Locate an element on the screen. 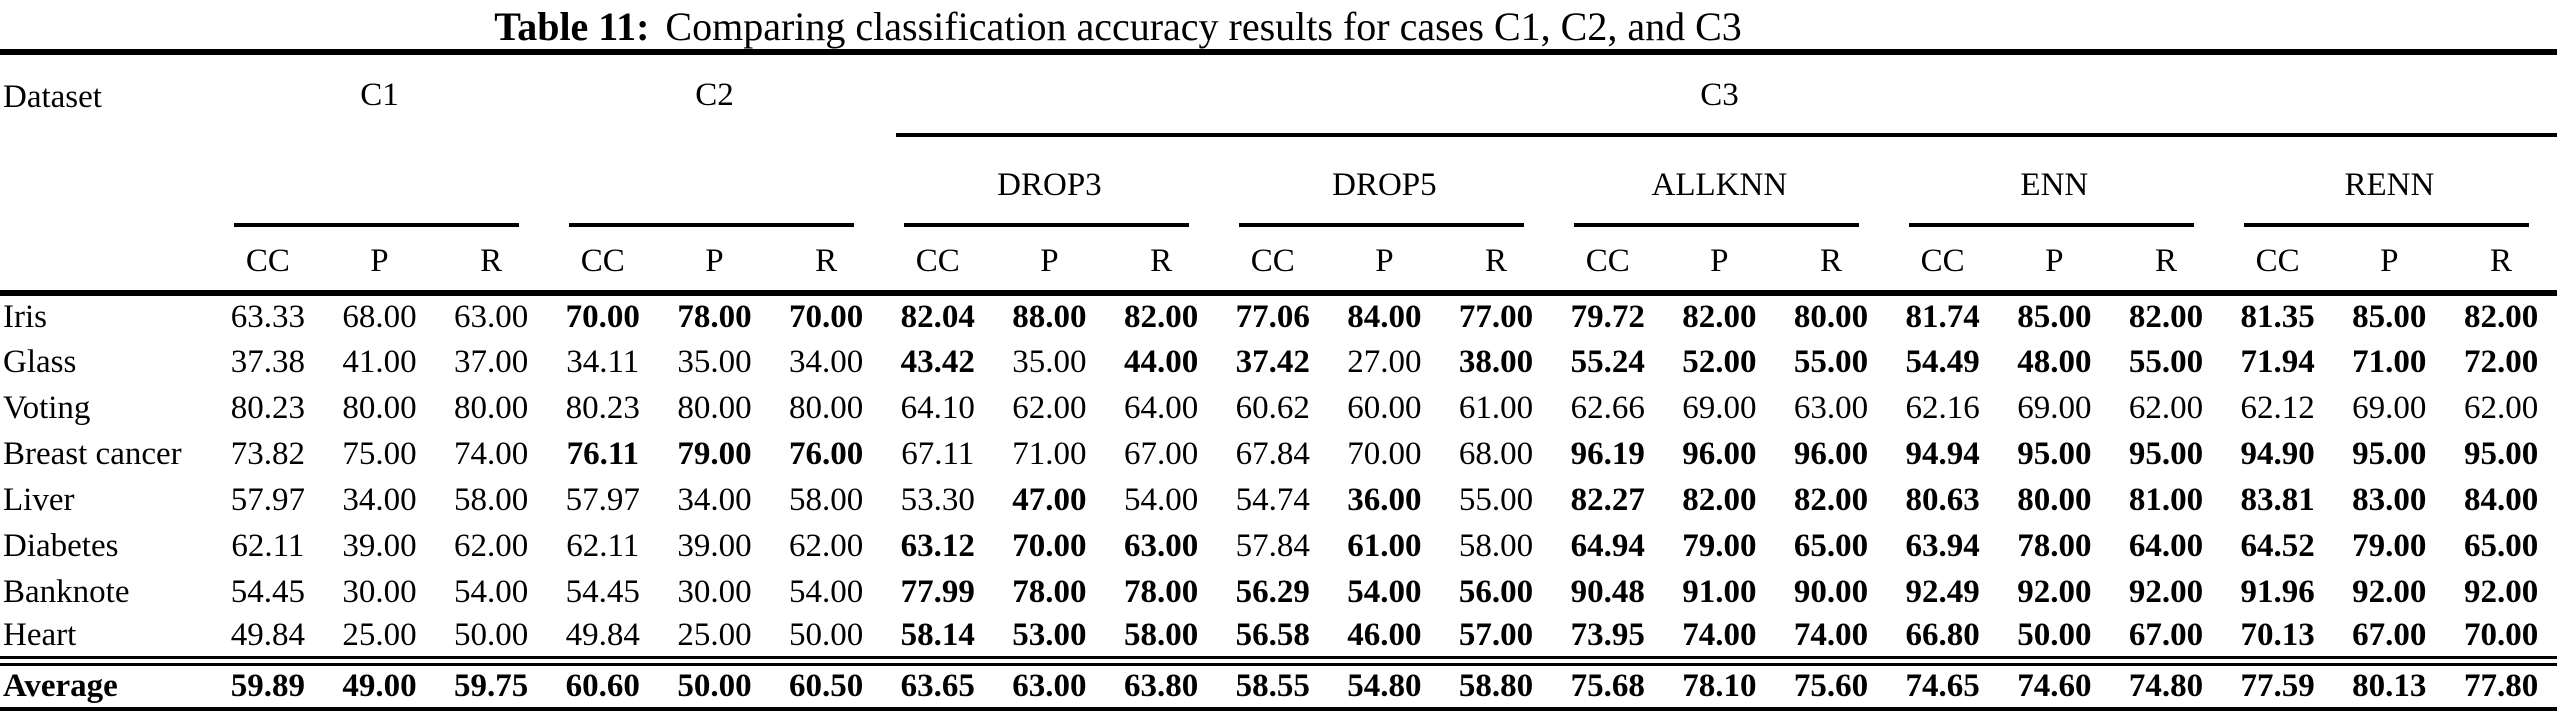 This screenshot has width=2557, height=728. value-cell: 81.00 is located at coordinates (2166, 499).